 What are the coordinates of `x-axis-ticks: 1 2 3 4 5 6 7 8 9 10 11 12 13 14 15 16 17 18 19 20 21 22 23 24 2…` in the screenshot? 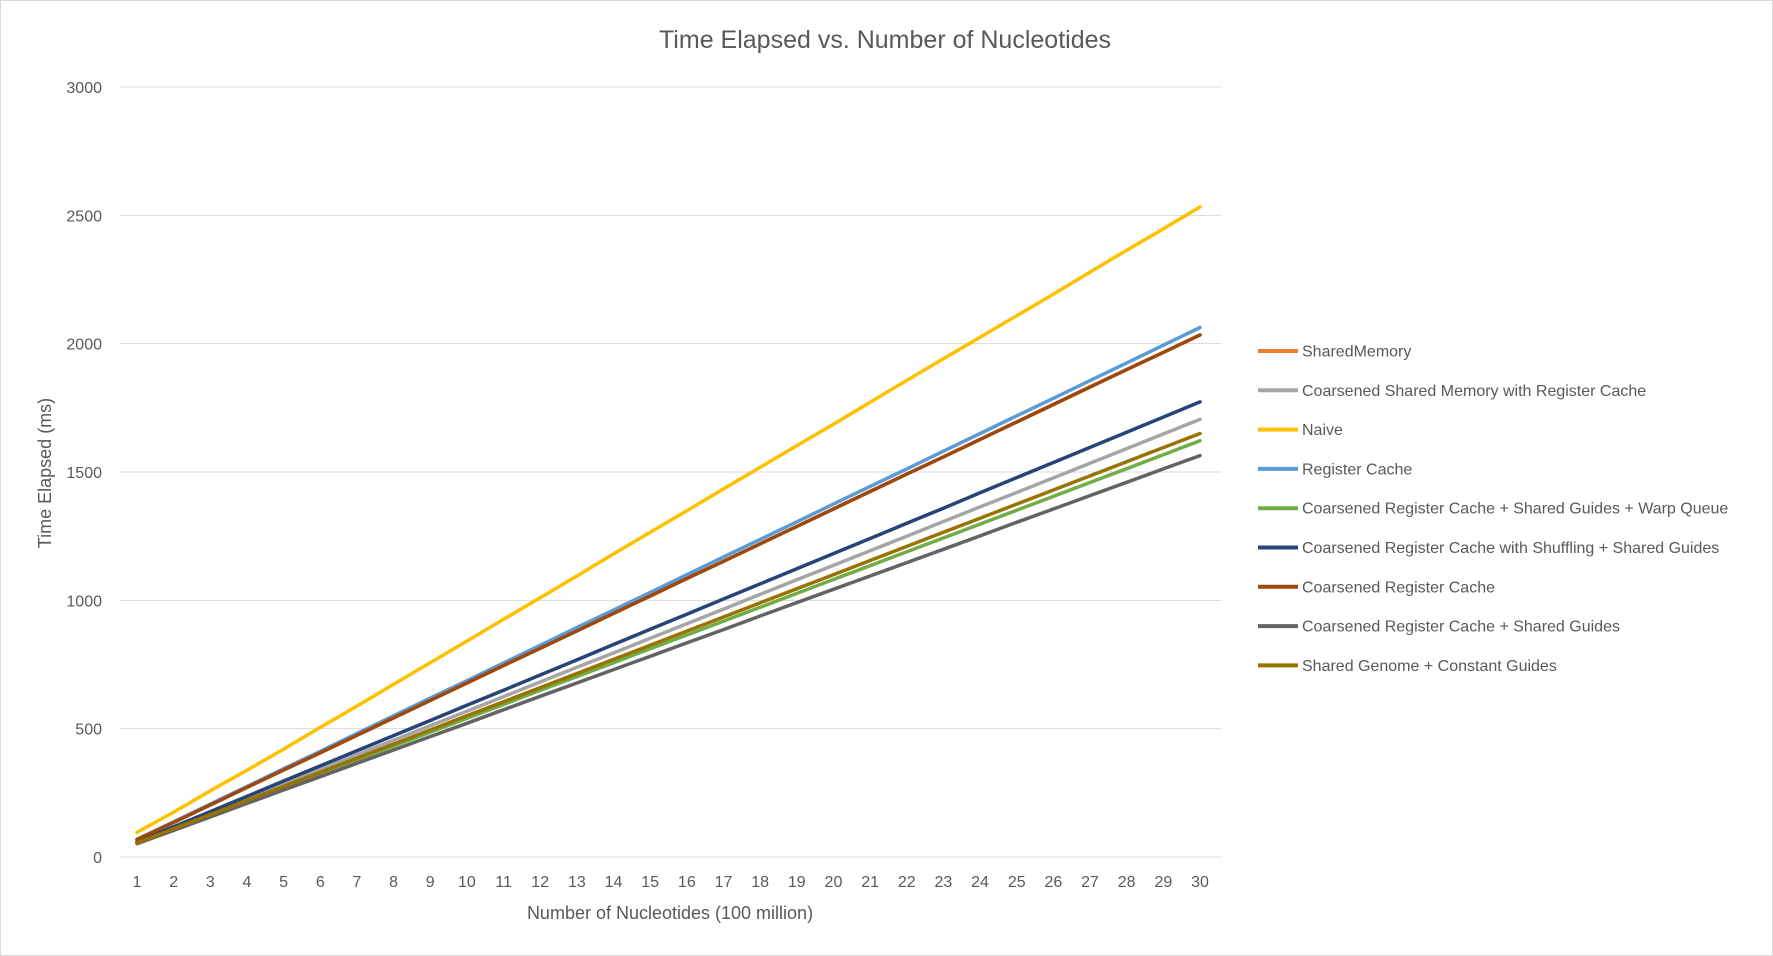 It's located at (671, 882).